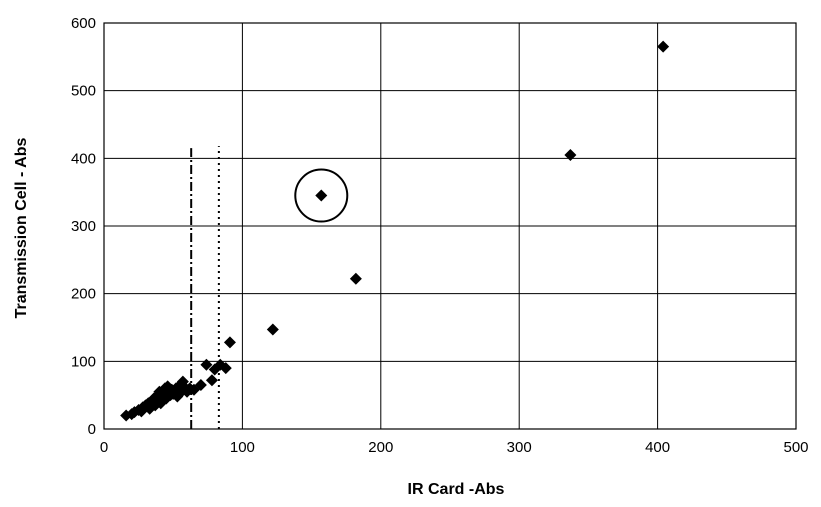 The image size is (821, 507). What do you see at coordinates (456, 489) in the screenshot?
I see `x-axis-title: IR Card -Abs` at bounding box center [456, 489].